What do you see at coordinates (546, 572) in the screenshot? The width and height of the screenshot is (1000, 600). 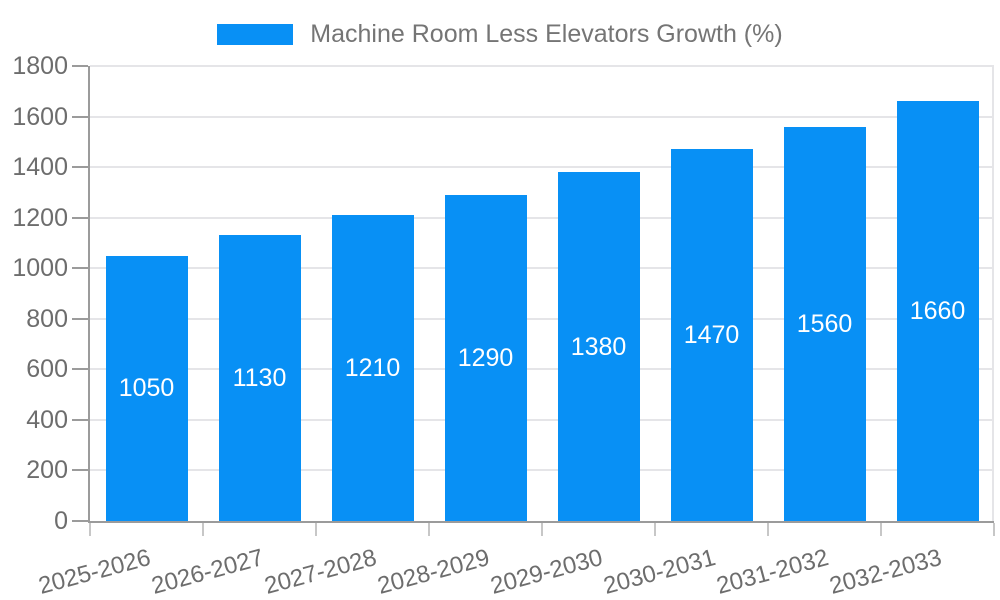 I see `x-axis-category-label: 2029-2030` at bounding box center [546, 572].